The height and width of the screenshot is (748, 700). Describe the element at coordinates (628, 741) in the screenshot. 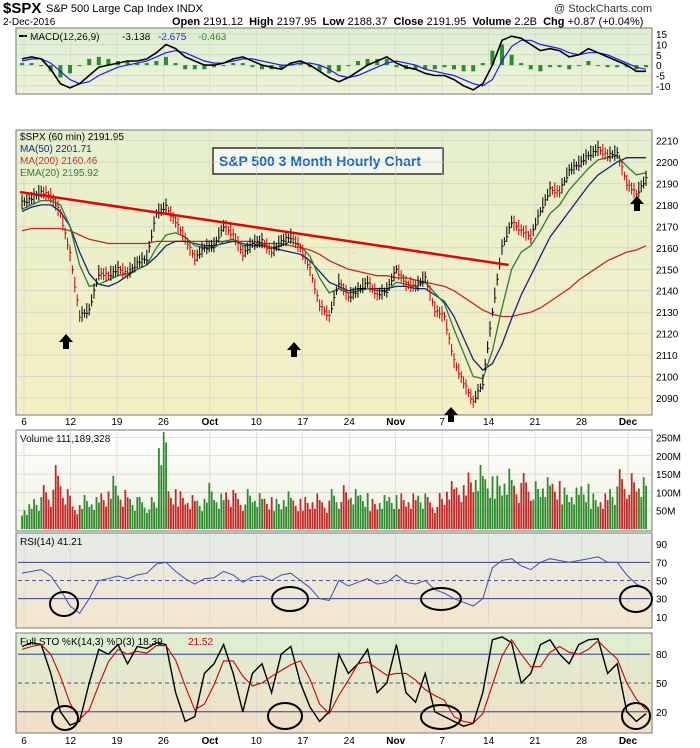

I see `x-axis-label: Dec` at that location.